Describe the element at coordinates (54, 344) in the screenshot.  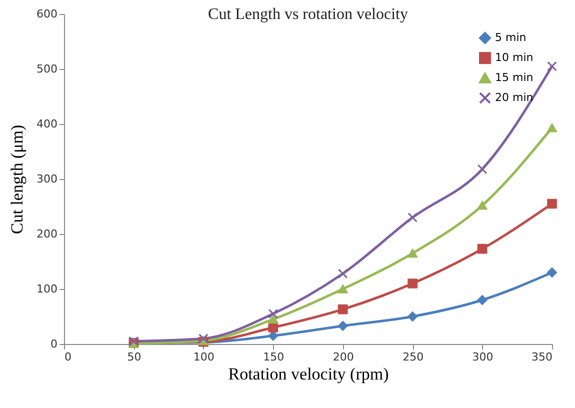
I see `y-tick-label: 0` at that location.